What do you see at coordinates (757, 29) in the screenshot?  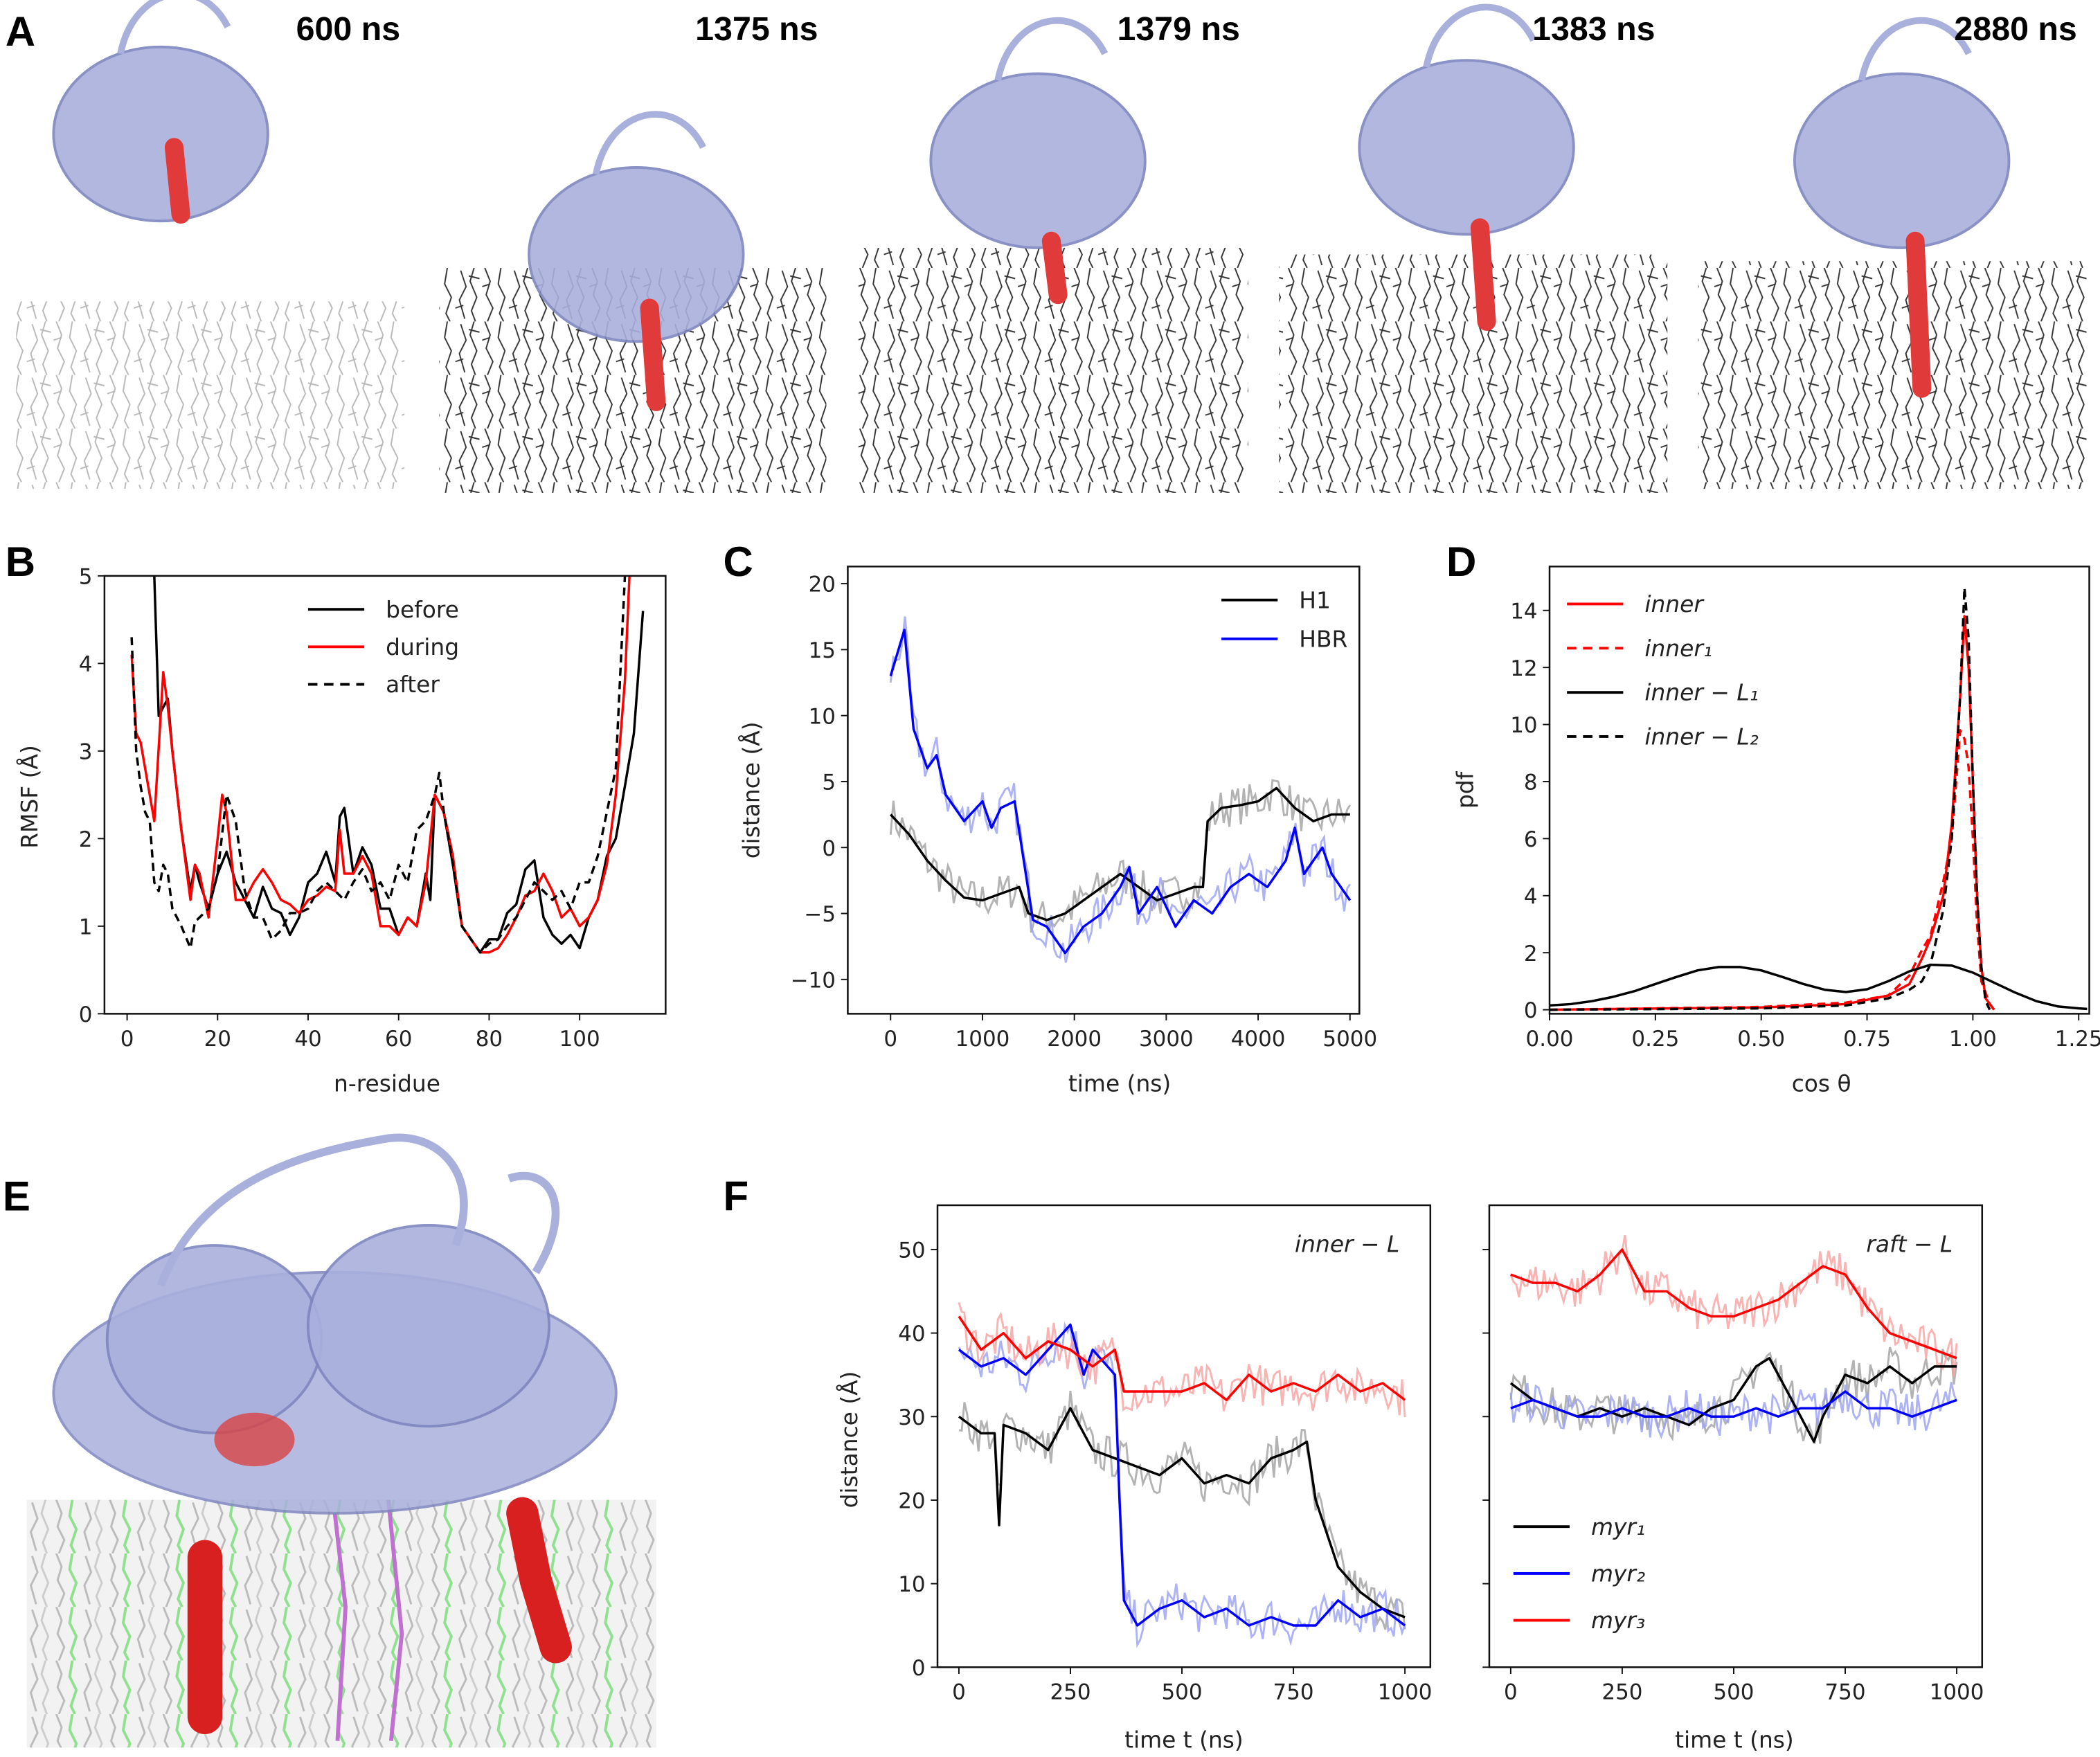 I see `snapshot-time-label: 1375 ns` at bounding box center [757, 29].